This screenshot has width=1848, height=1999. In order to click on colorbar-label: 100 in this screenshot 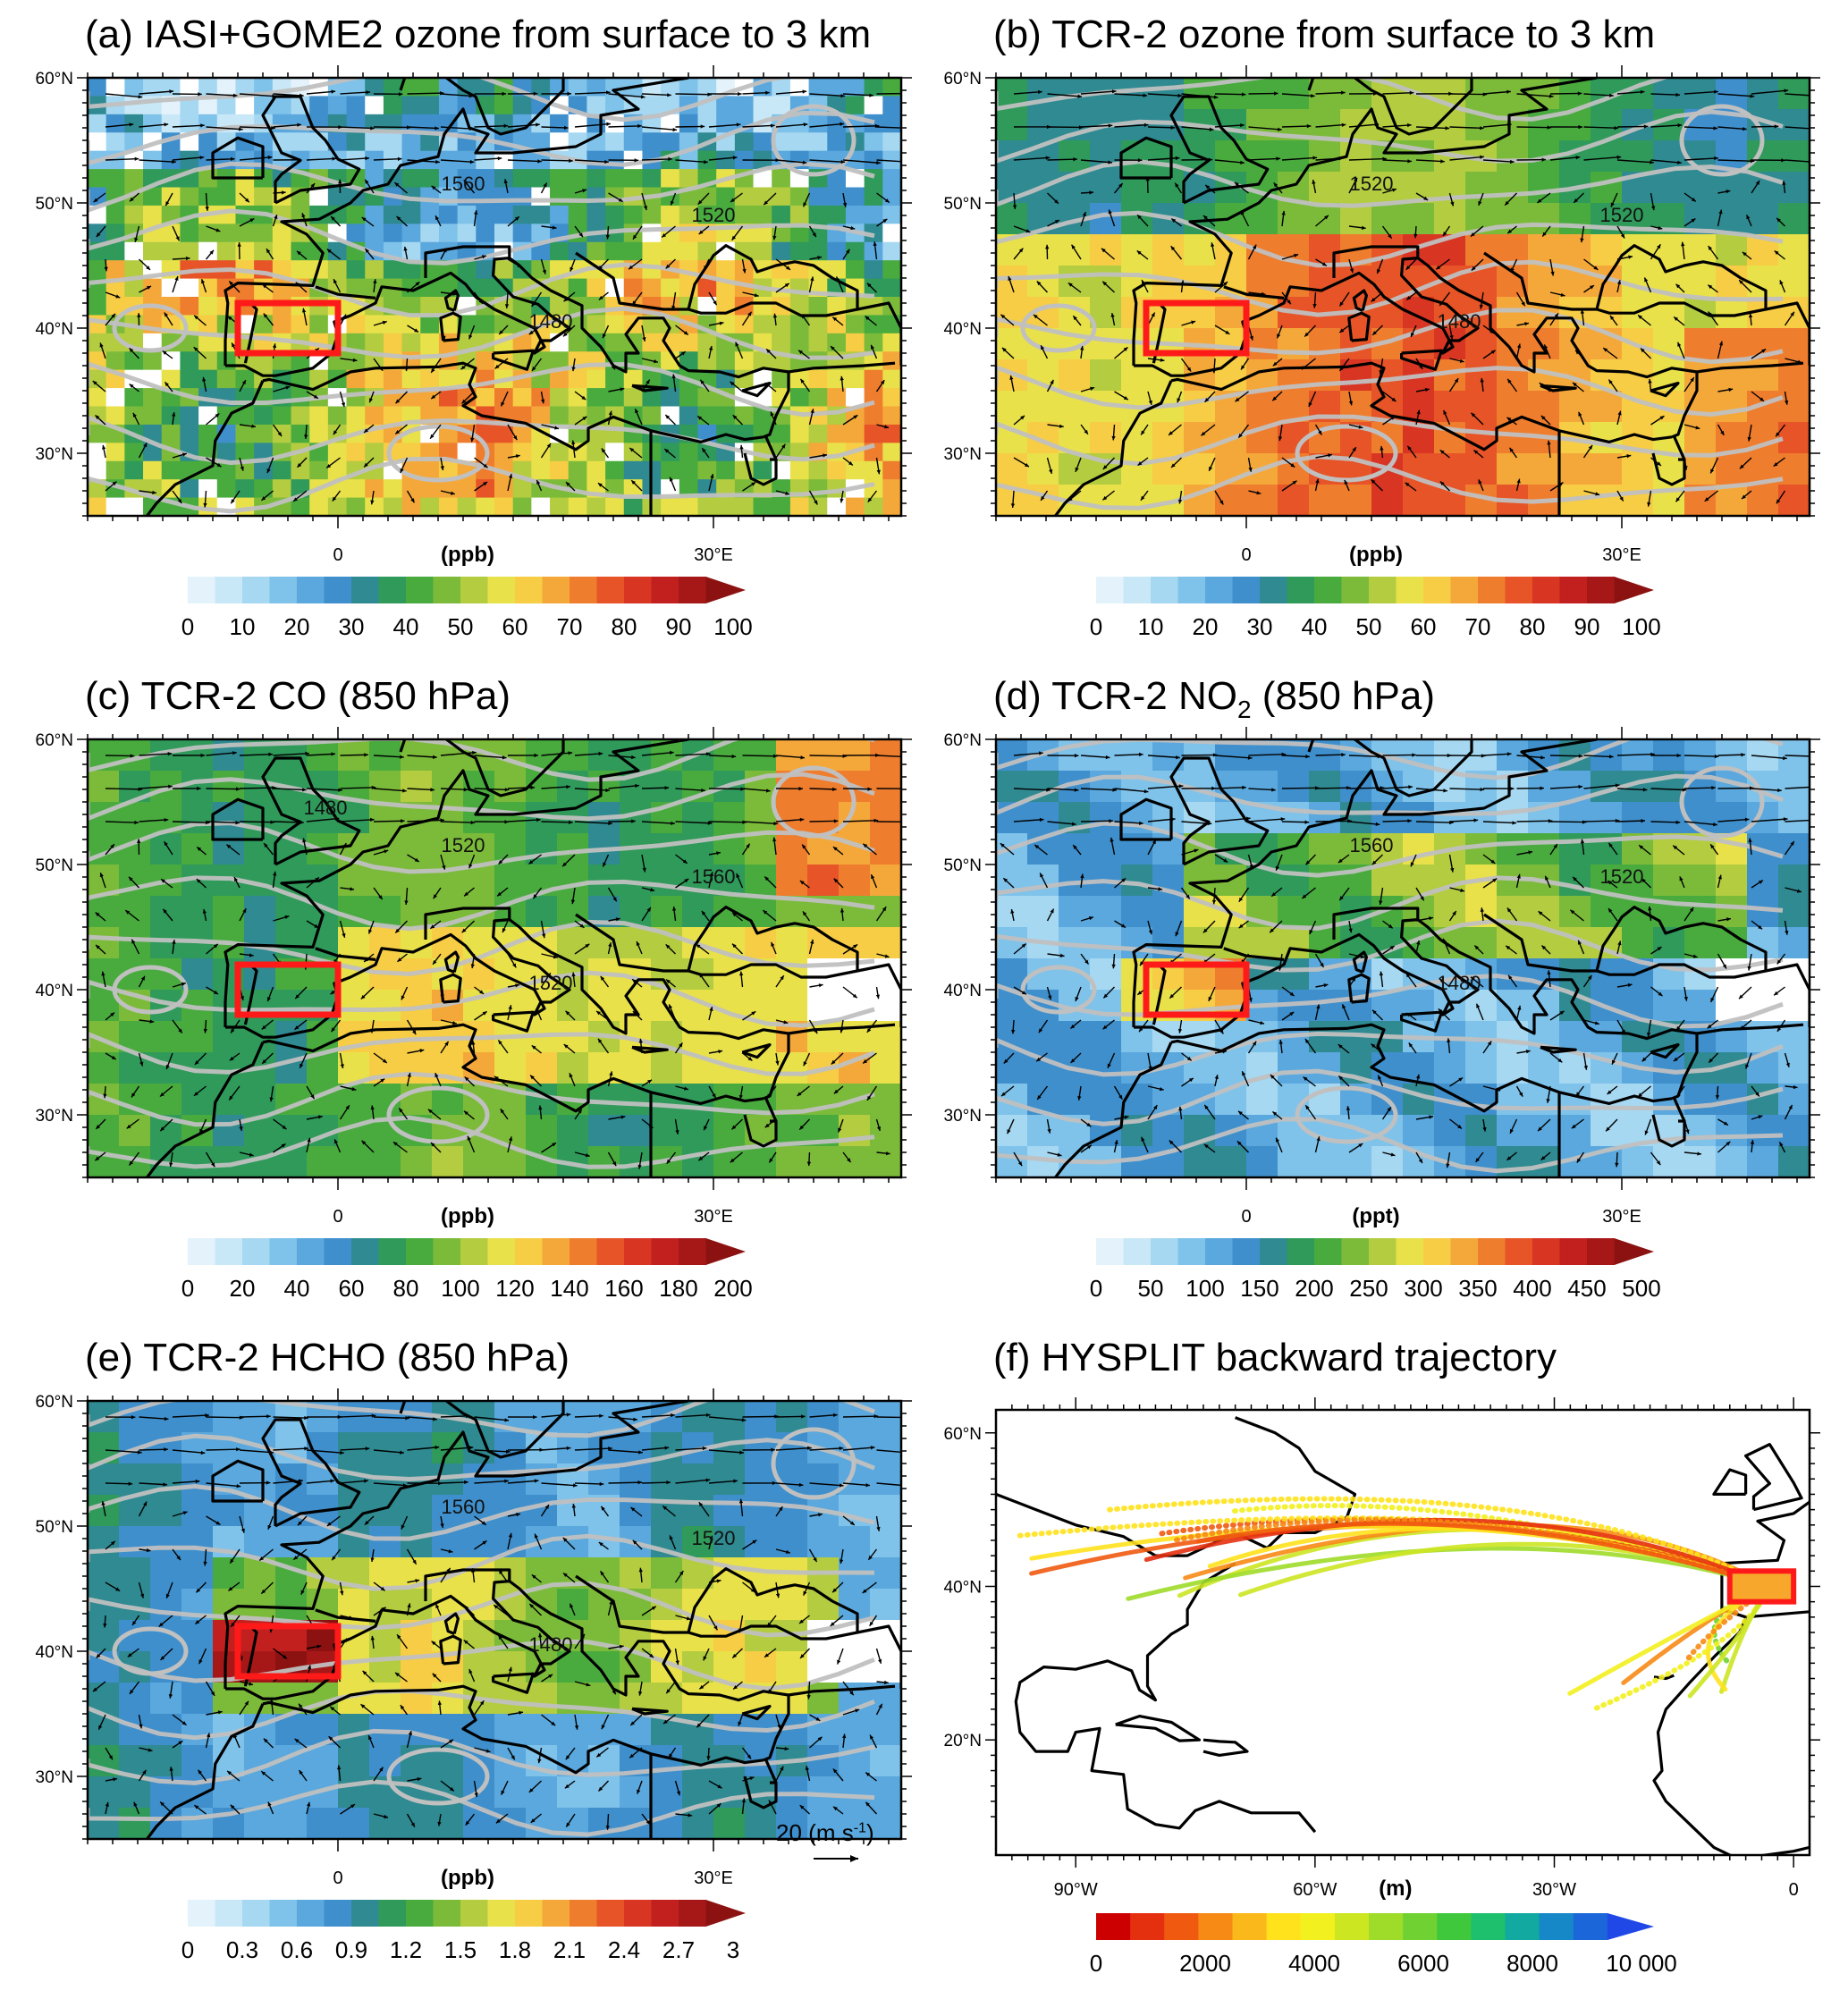, I will do `click(732, 626)`.